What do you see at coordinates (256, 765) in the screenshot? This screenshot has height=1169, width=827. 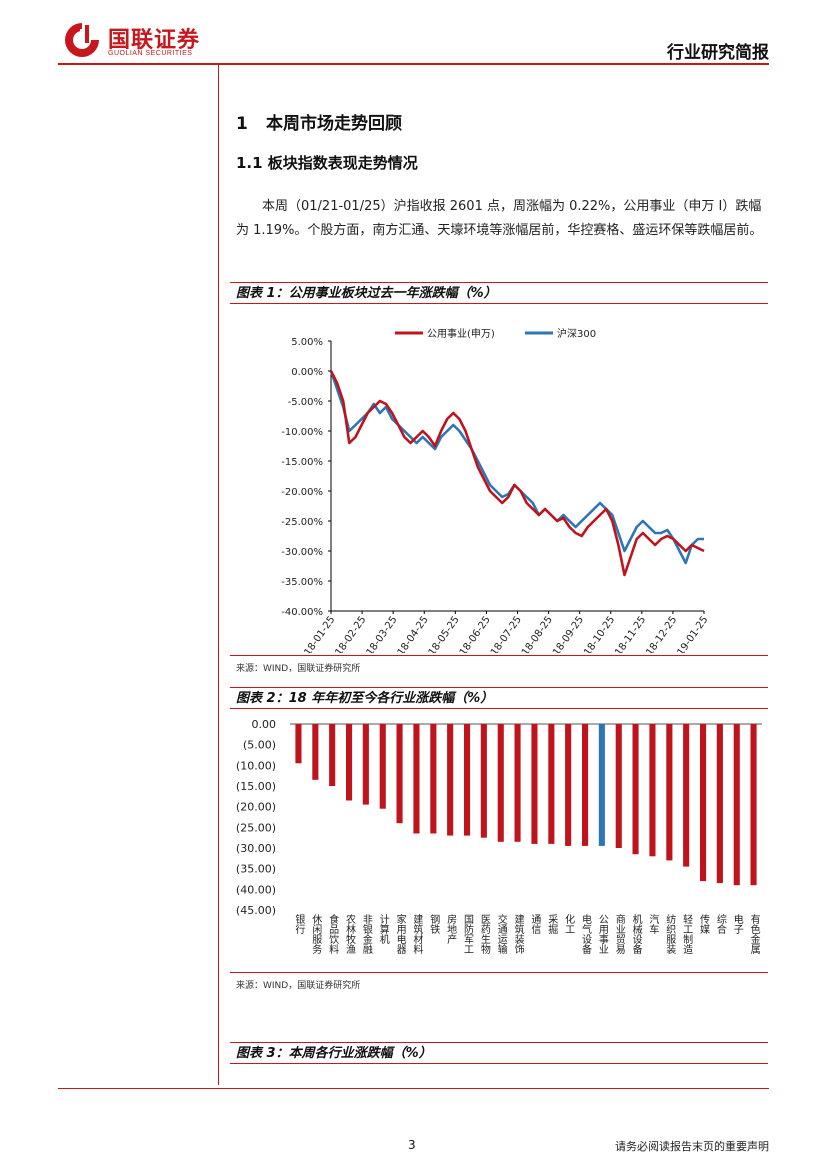 I see `y-tick-label: (10.00)` at bounding box center [256, 765].